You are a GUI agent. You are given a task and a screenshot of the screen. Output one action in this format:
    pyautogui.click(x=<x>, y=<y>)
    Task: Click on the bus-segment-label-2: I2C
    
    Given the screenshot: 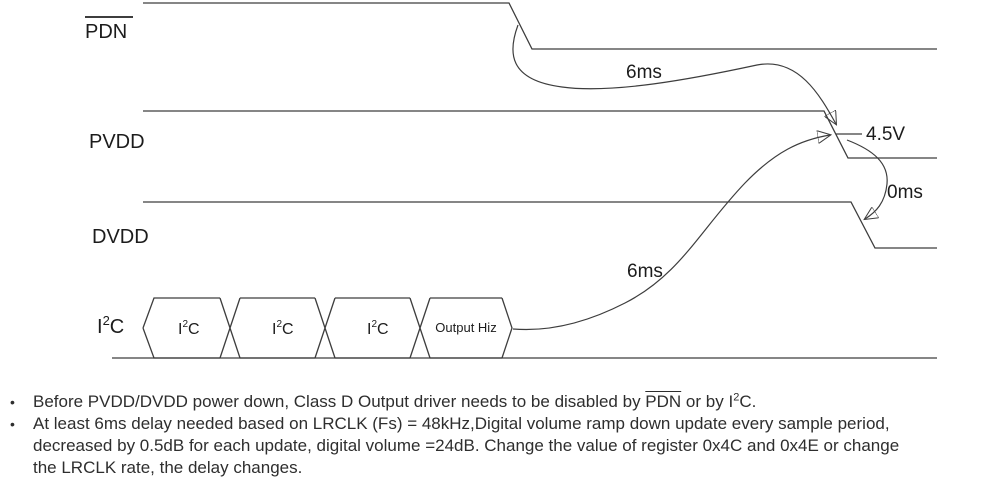 What is the action you would take?
    pyautogui.click(x=283, y=328)
    